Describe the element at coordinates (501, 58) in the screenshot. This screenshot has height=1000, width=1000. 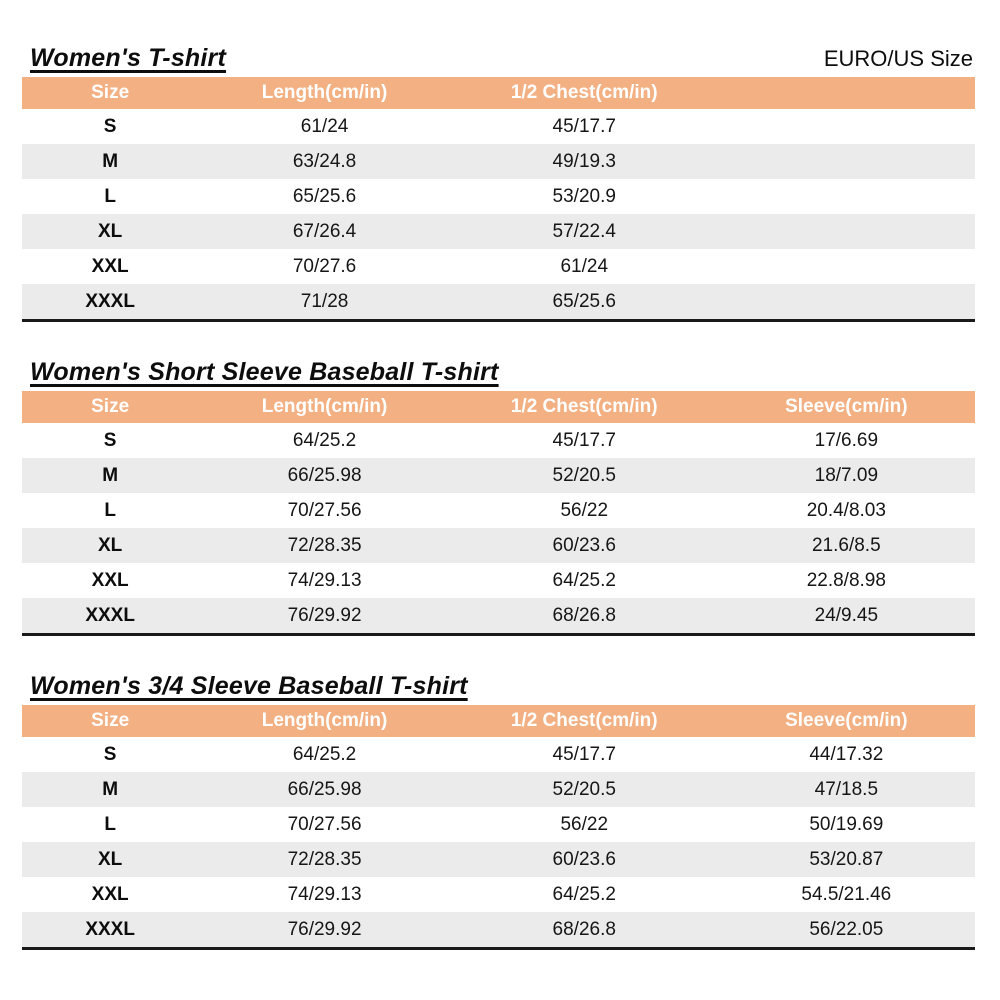
I see `title-row: Women's T-shirt EURO/US Size` at that location.